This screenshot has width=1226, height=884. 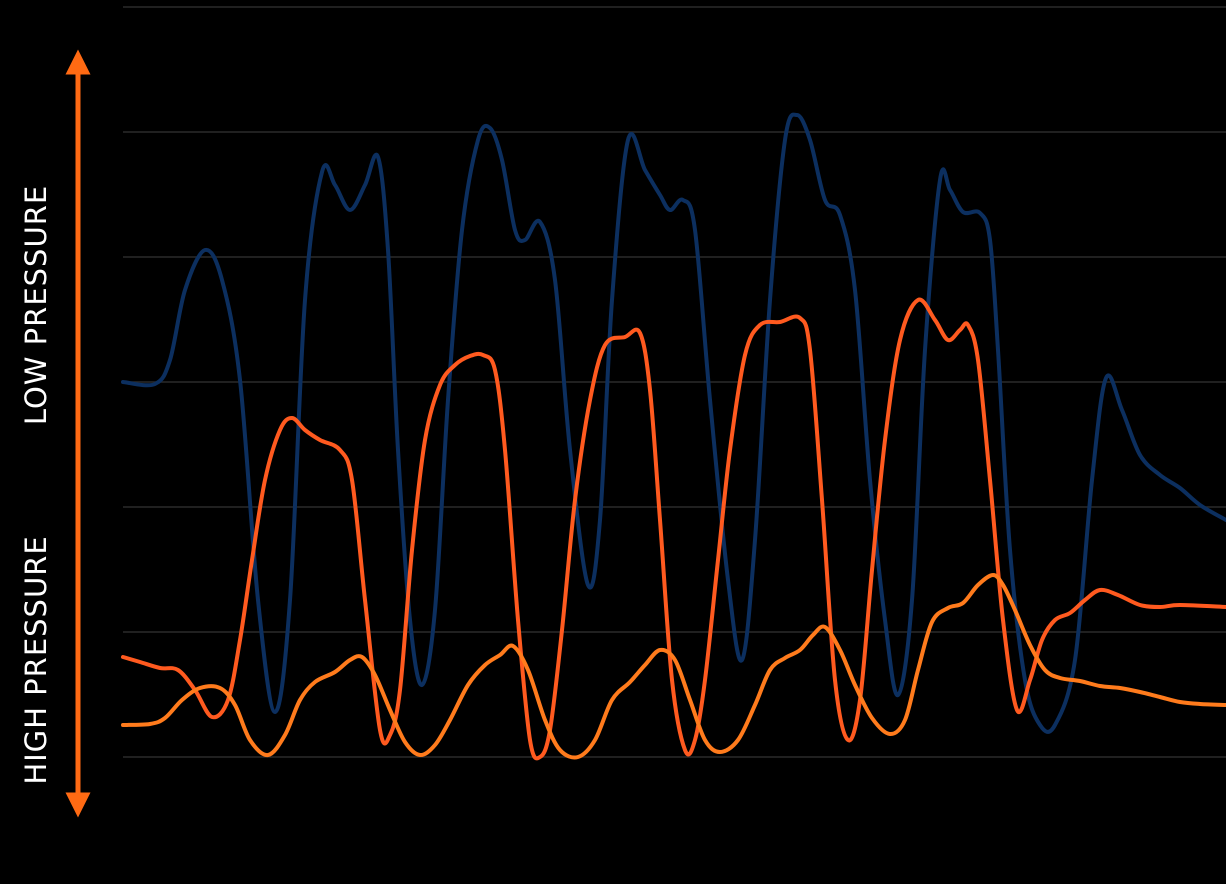 I want to click on high-pressure-label: HIGH PRESSURE, so click(x=36, y=659).